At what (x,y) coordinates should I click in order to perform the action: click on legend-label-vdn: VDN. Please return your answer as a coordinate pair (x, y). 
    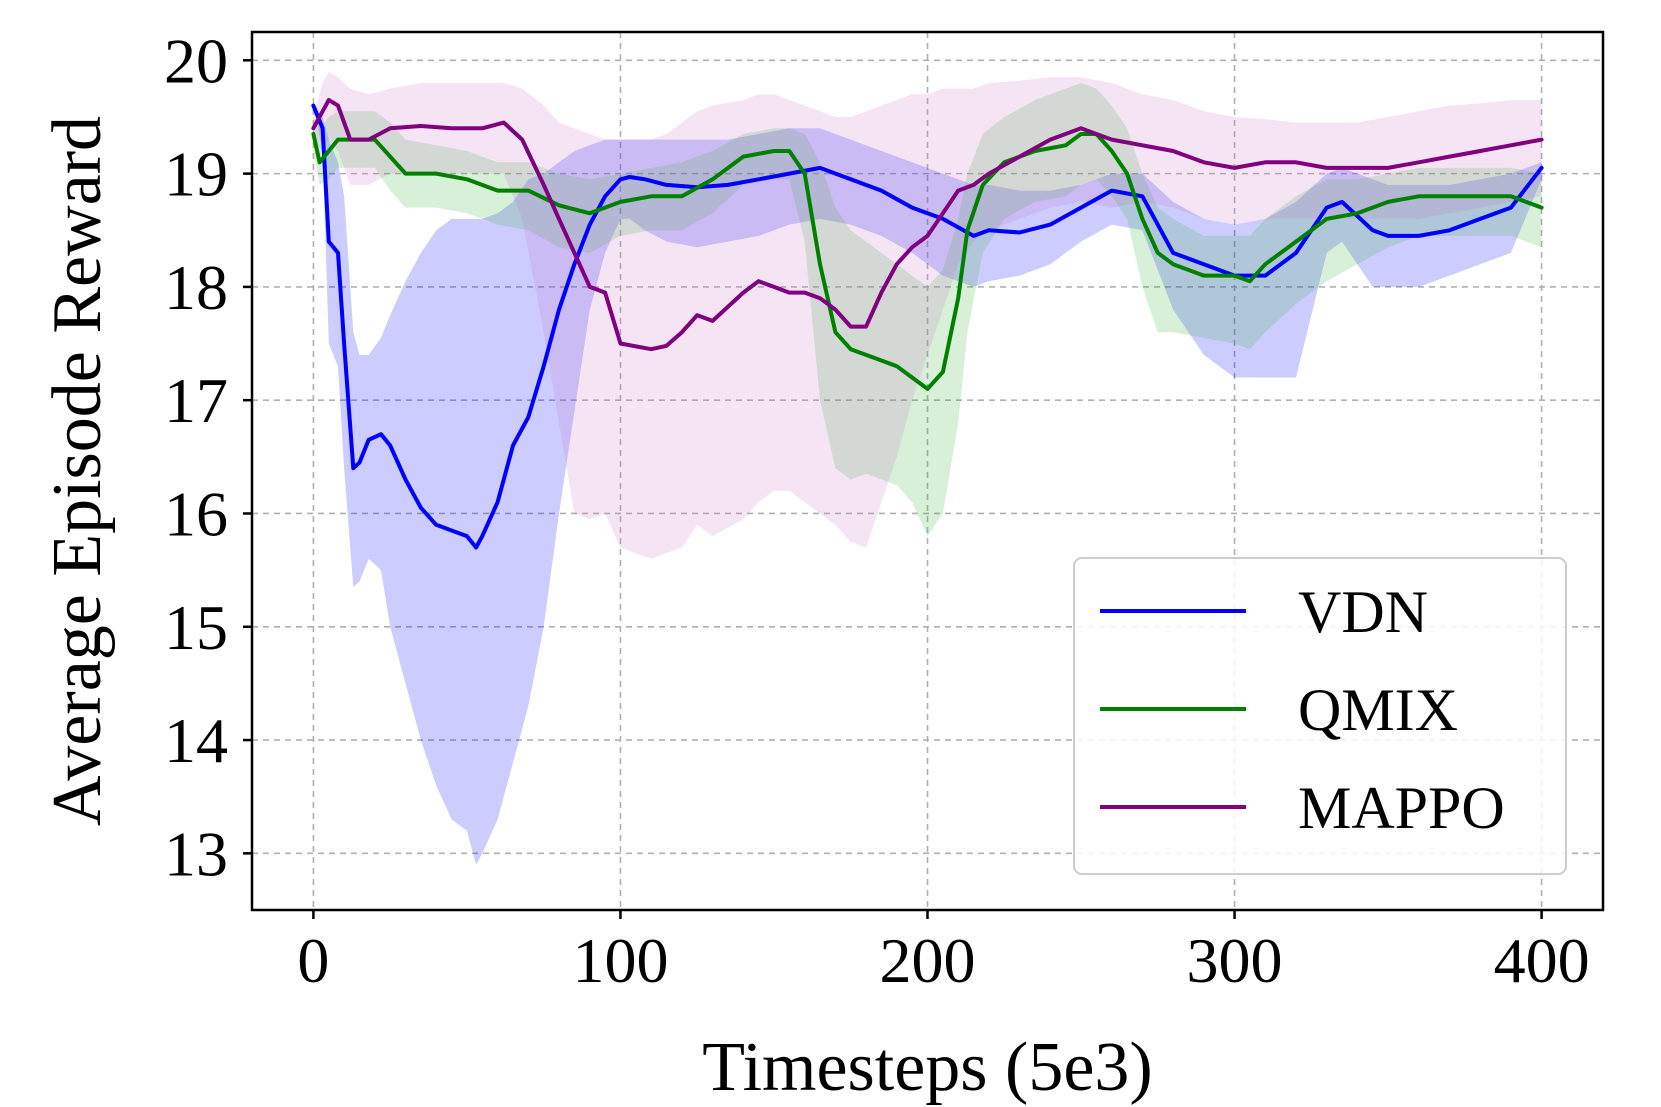
    Looking at the image, I should click on (1363, 612).